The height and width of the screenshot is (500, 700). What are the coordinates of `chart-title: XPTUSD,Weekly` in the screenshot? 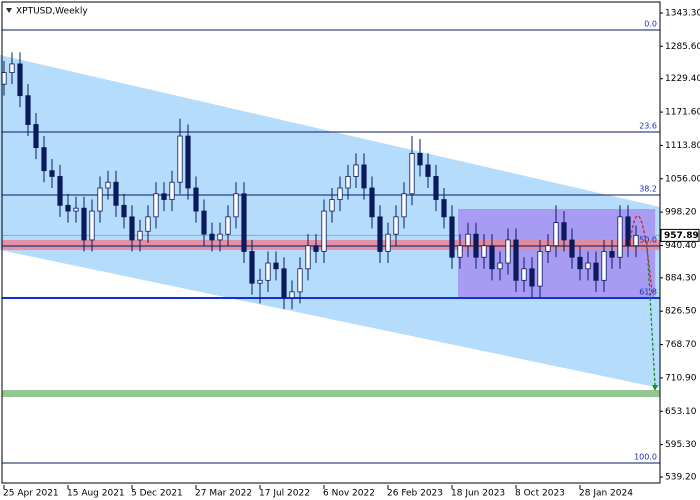 It's located at (52, 12).